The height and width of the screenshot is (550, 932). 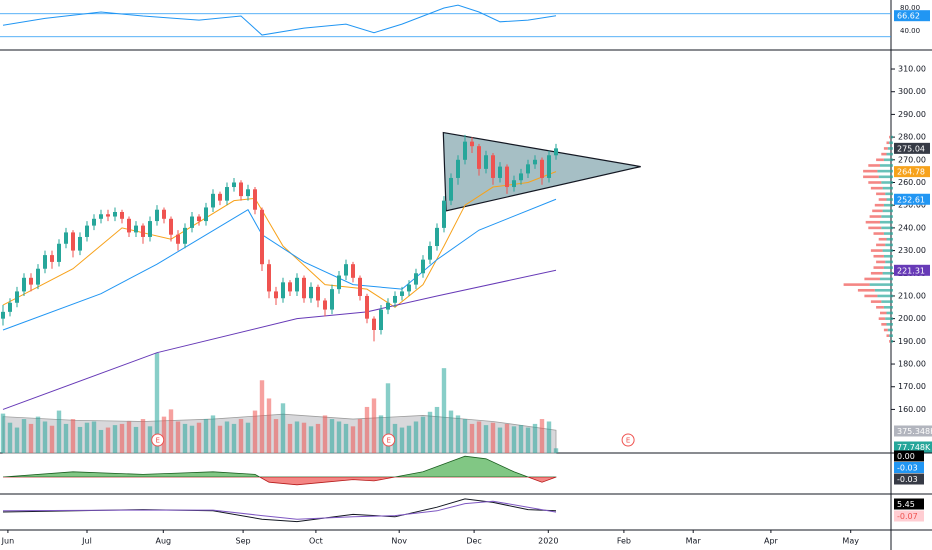 I want to click on x-tick-label: Feb, so click(x=624, y=541).